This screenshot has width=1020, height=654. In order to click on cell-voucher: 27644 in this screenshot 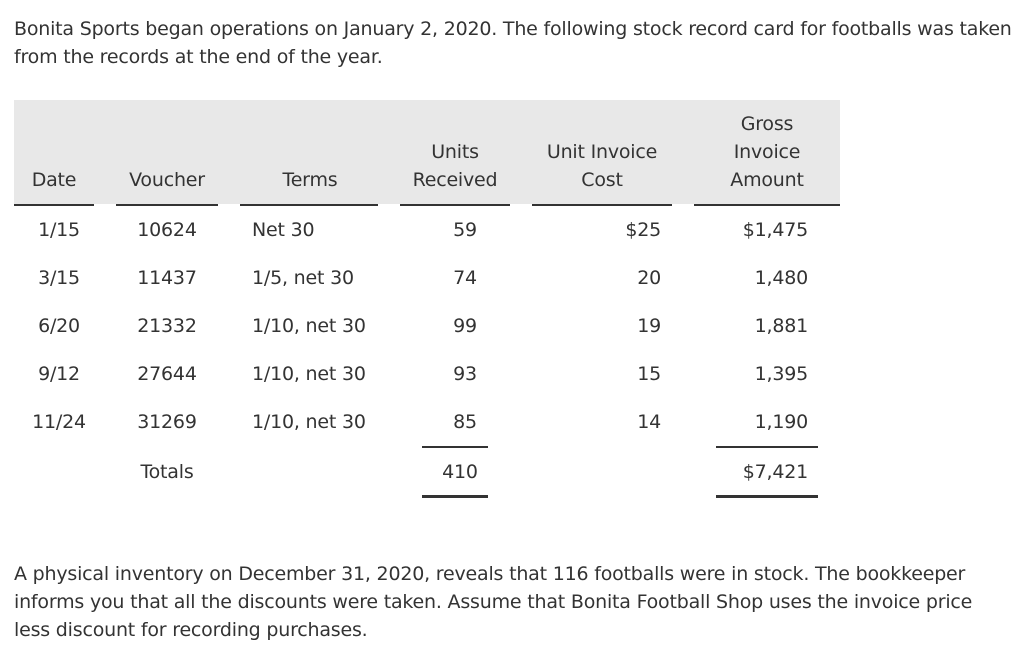, I will do `click(167, 374)`.